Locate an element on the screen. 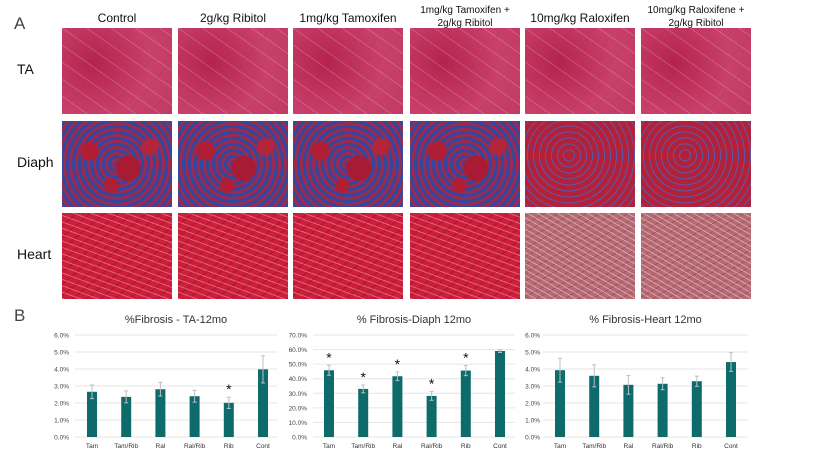  y-tick-label: 10.0% is located at coordinates (298, 423).